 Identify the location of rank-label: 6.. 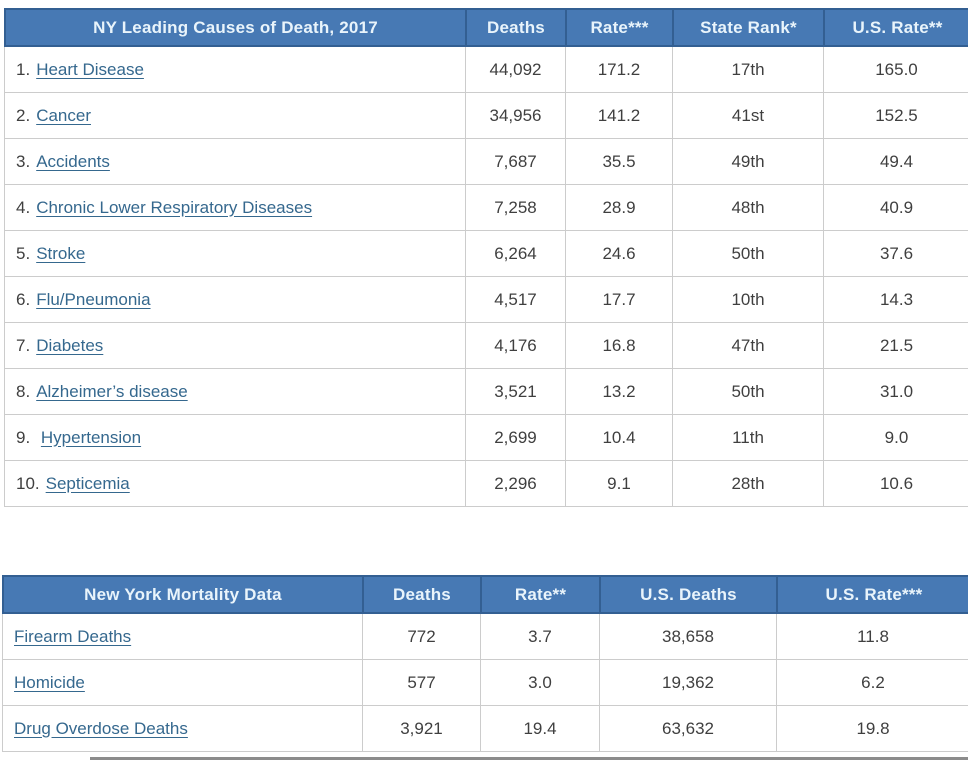
(23, 299).